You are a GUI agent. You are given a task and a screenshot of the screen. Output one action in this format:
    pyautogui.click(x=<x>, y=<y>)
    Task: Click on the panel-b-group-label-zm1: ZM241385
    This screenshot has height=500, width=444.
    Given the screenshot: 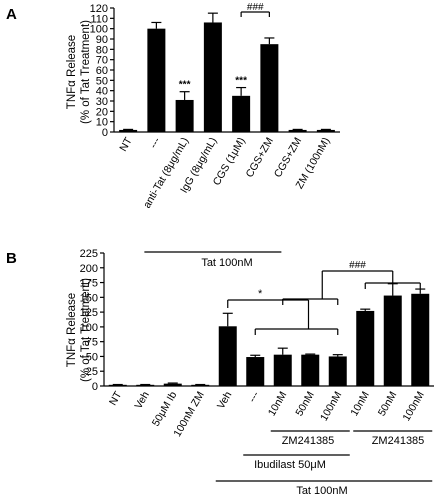 What is the action you would take?
    pyautogui.click(x=308, y=441)
    